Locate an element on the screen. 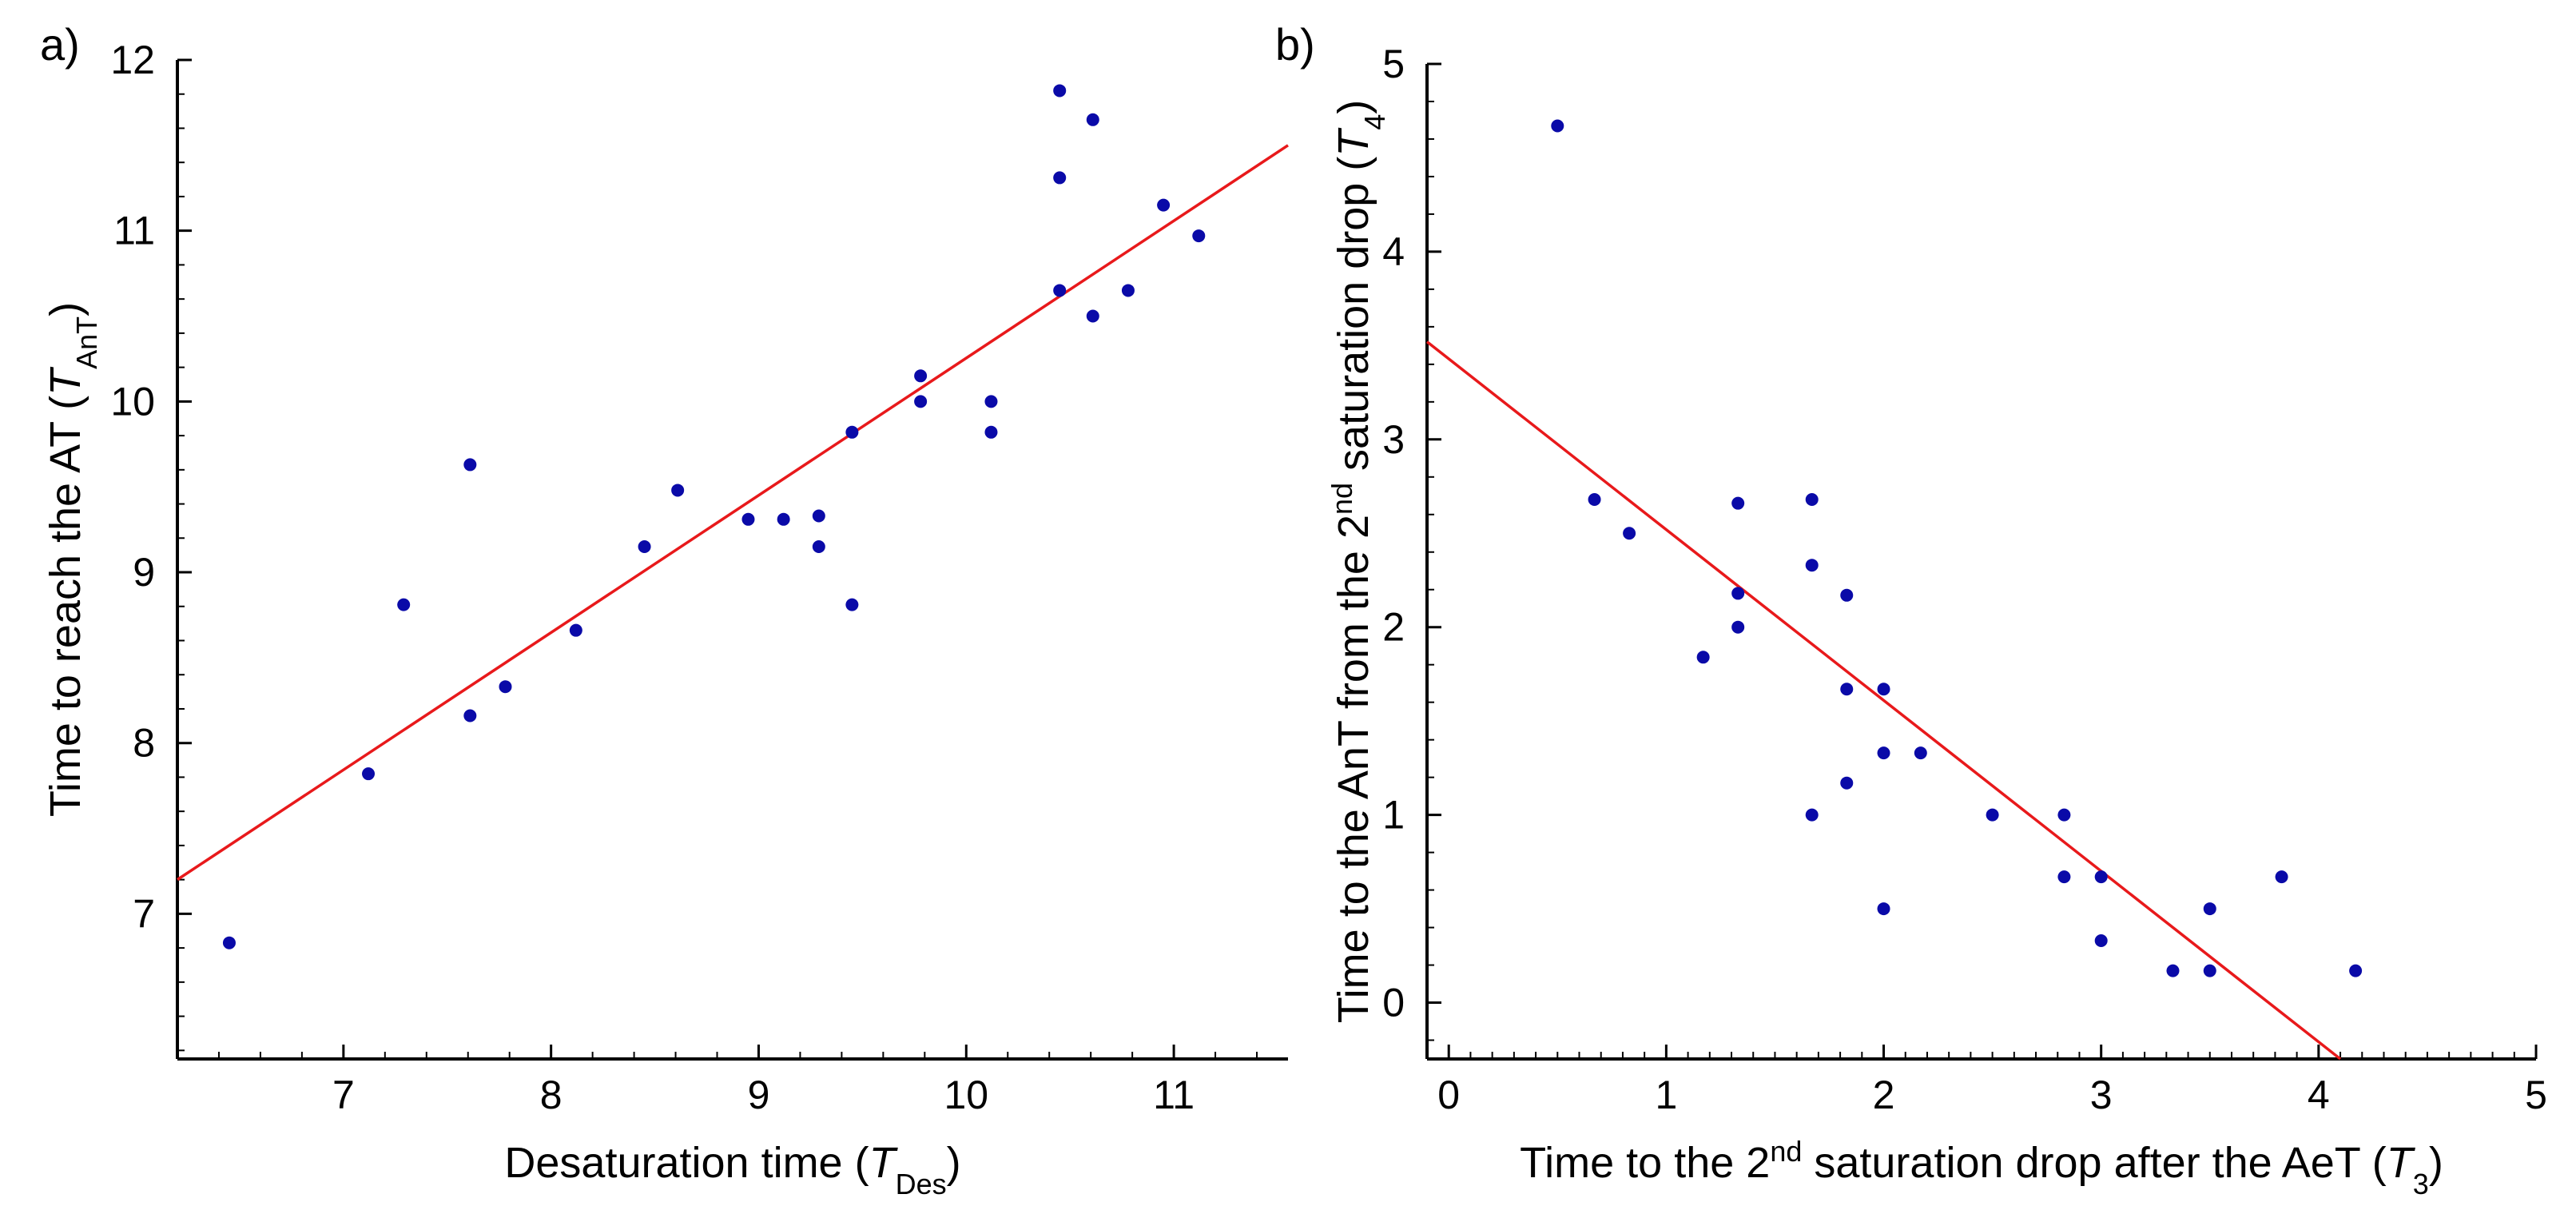 This screenshot has height=1218, width=2576. x-tick-label: 1 is located at coordinates (1666, 1095).